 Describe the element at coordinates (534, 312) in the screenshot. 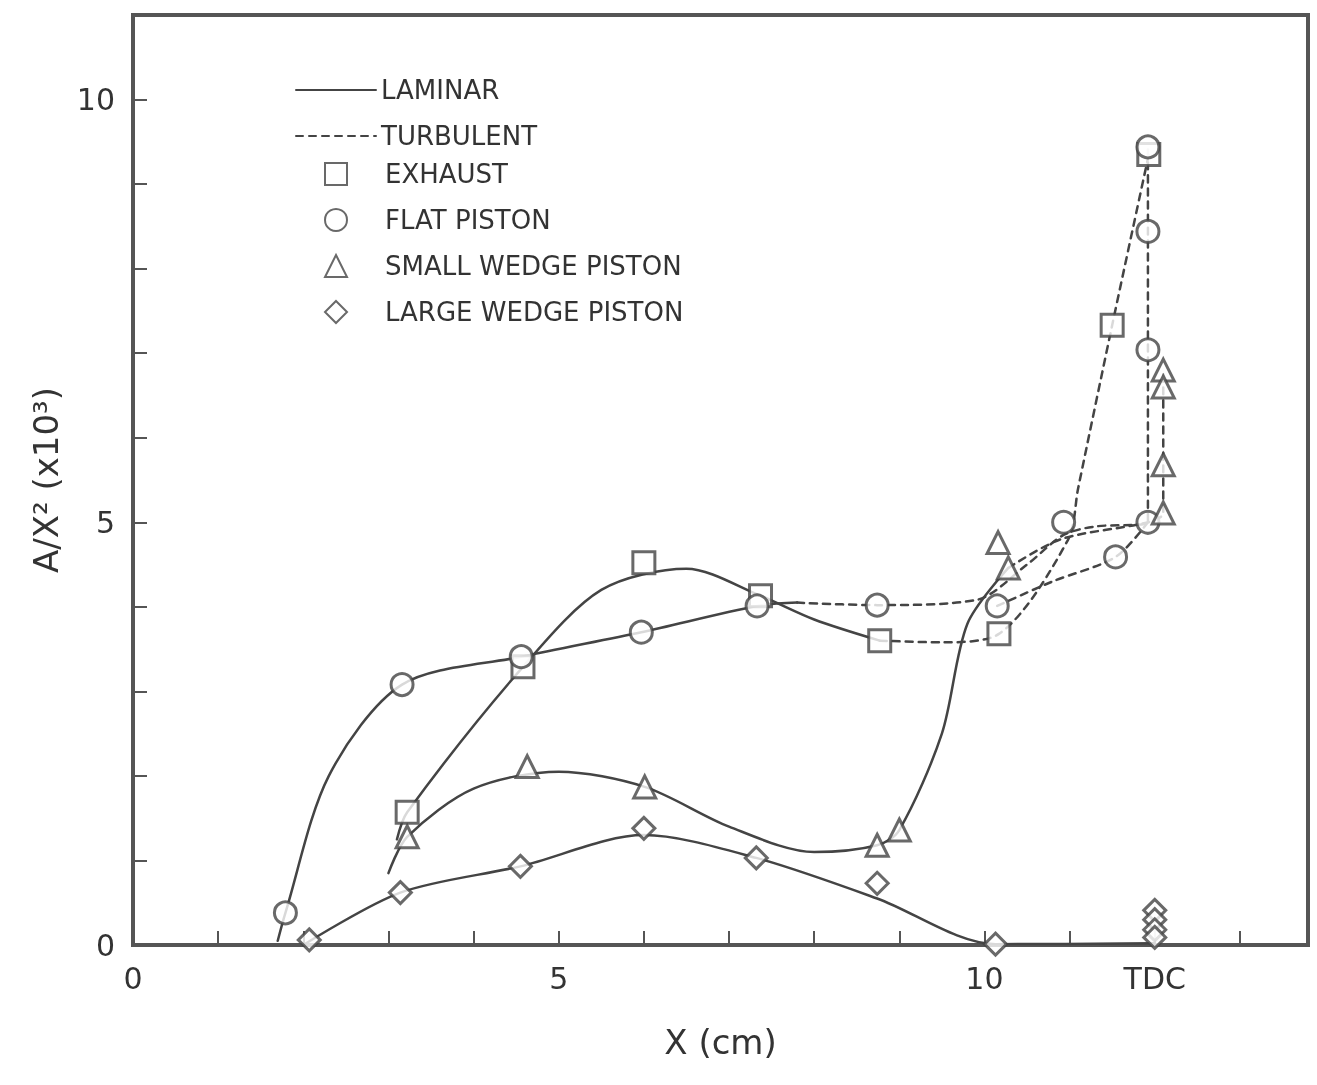

I see `legend-label: LARGE WEDGE PISTON` at that location.